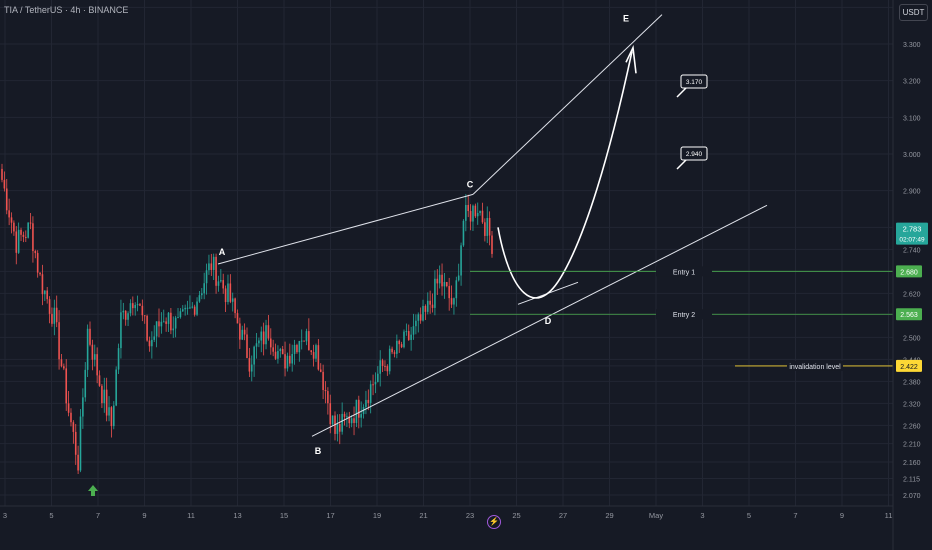 The width and height of the screenshot is (932, 550). I want to click on level-price-tag, so click(909, 314).